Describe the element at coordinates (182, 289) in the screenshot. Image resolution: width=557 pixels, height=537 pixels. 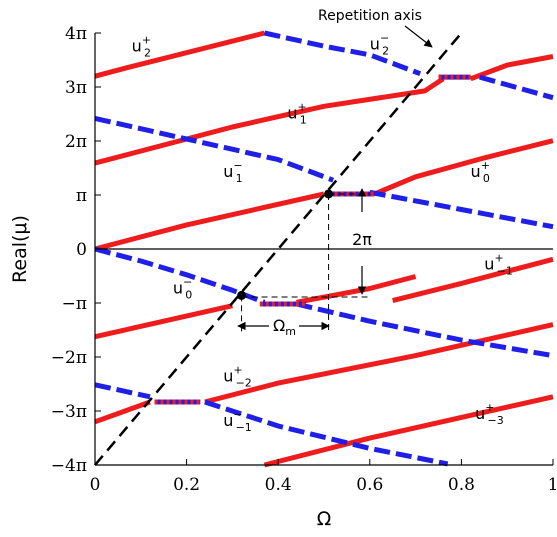
I see `band-label: u− 0` at that location.